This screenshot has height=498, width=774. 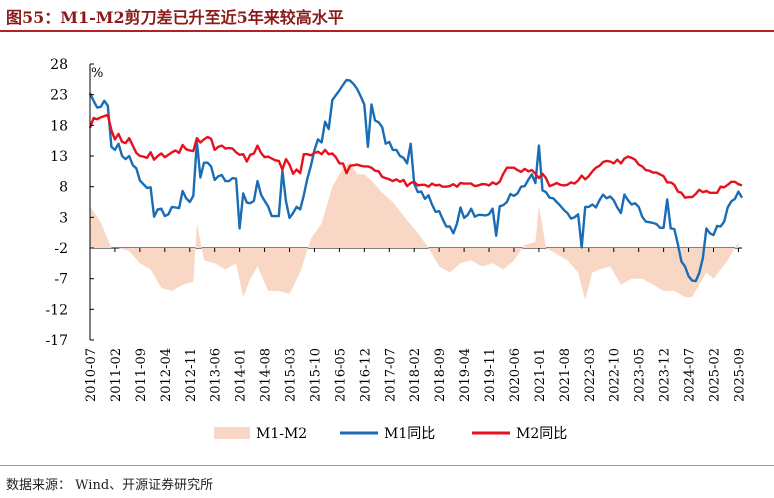 I want to click on x-tick-label: 2015-10, so click(x=315, y=375).